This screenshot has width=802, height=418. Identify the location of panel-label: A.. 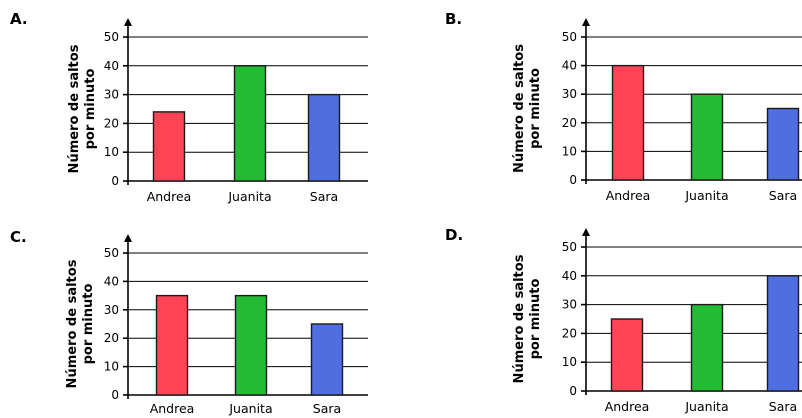
(19, 19).